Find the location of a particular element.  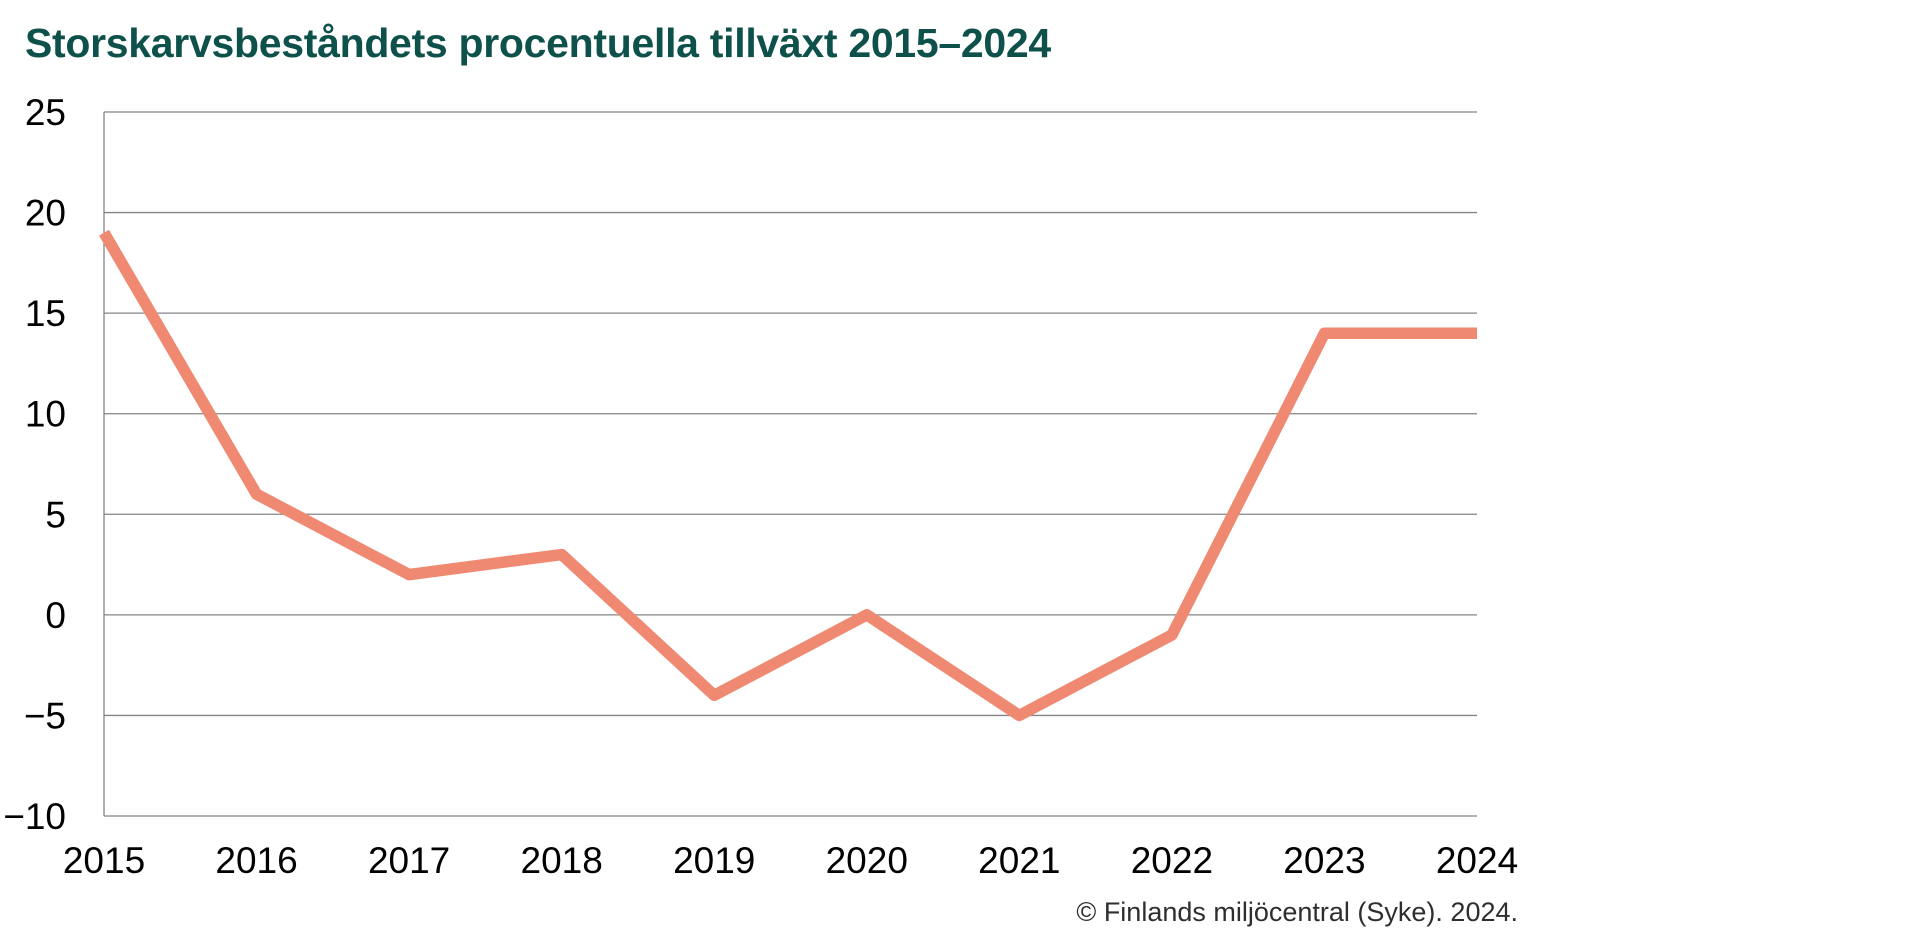

x-tick-label: 2019 is located at coordinates (714, 860).